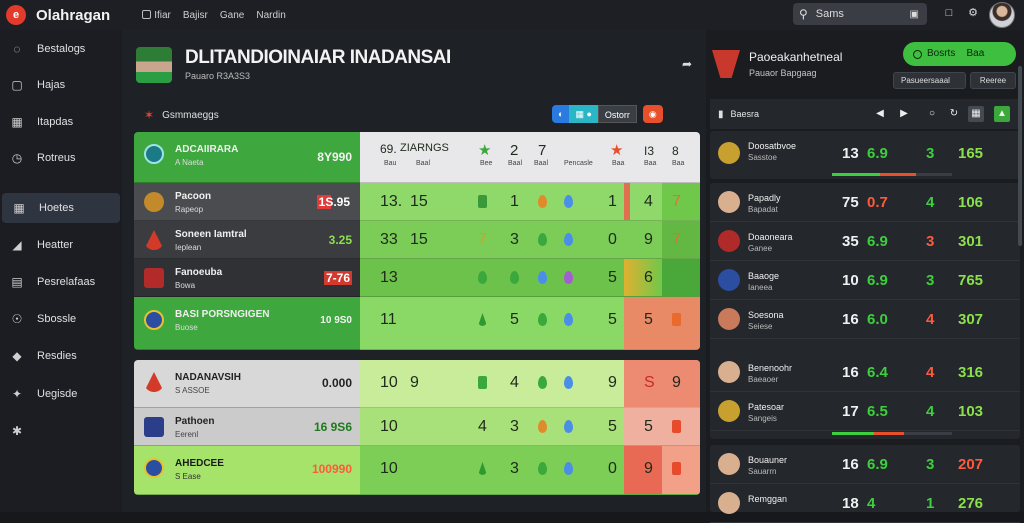  Describe the element at coordinates (865, 411) in the screenshot. I see `list-item: Patesoar Sangeis 17 6.5 4 103` at that location.